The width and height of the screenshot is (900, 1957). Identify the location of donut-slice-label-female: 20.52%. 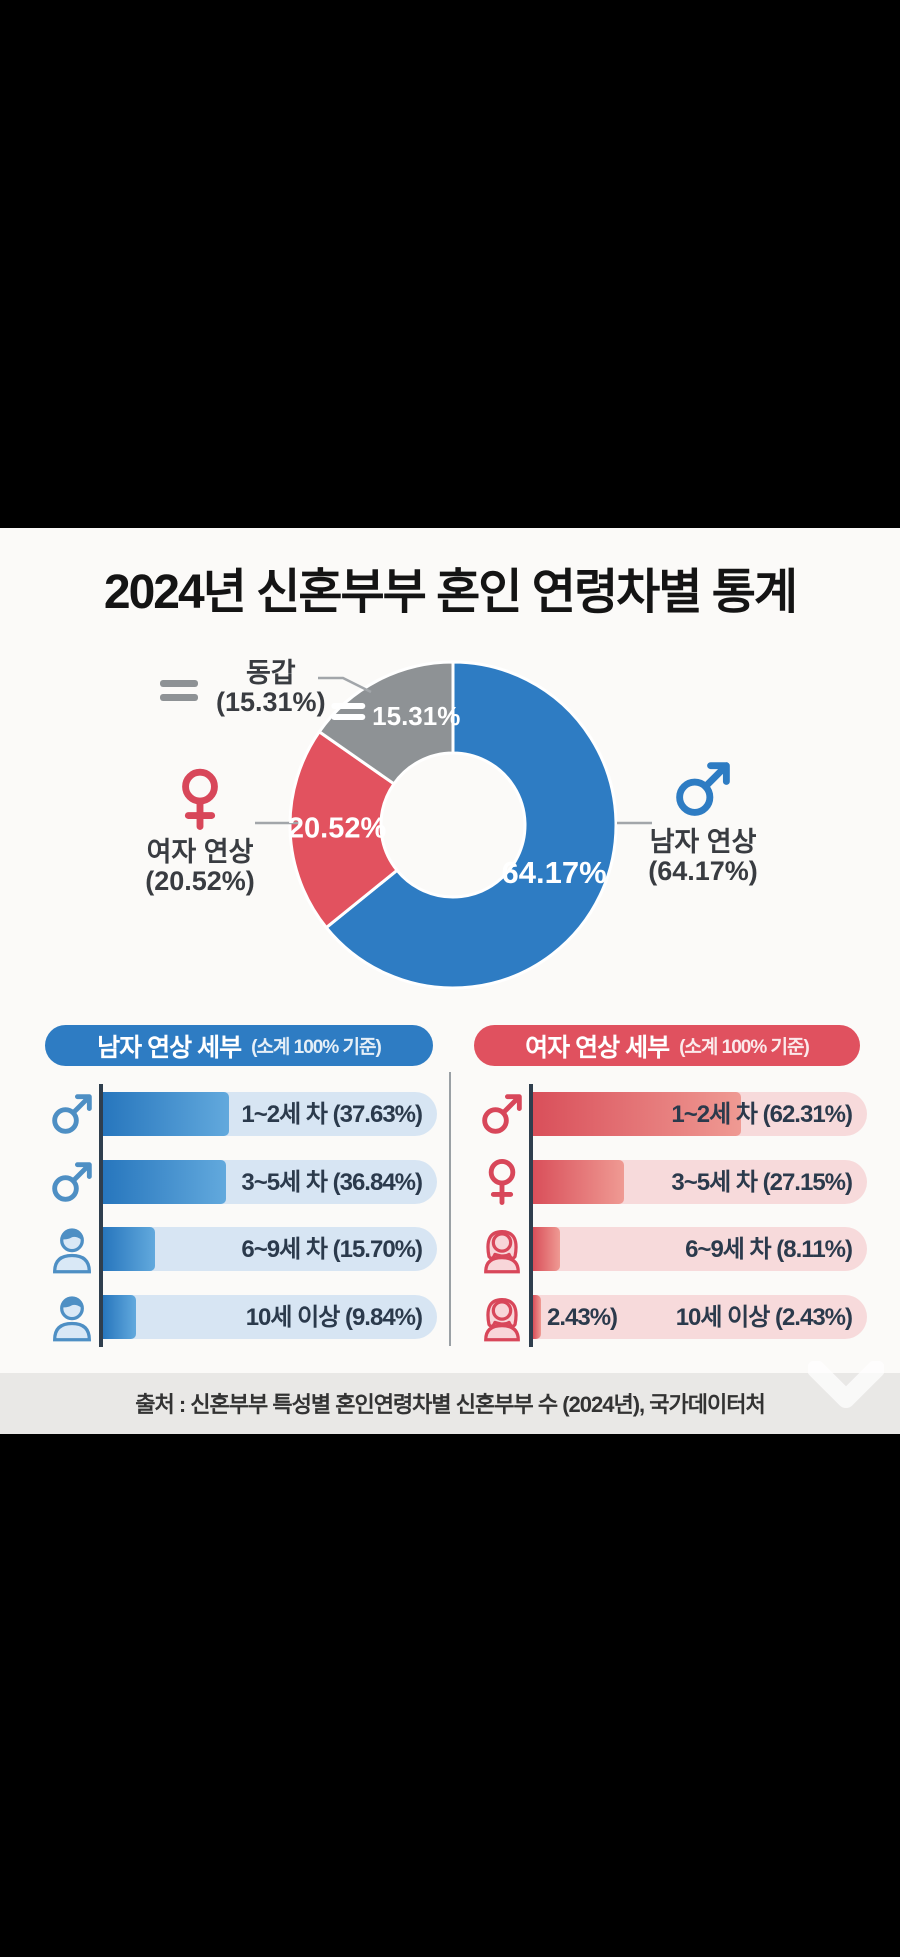
(337, 829).